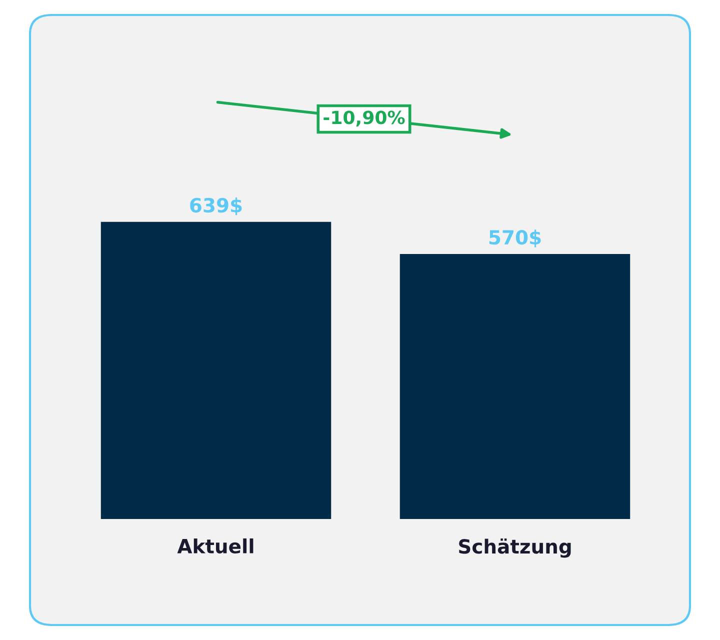 Image resolution: width=720 pixels, height=640 pixels. What do you see at coordinates (216, 207) in the screenshot?
I see `data-label: 639$` at bounding box center [216, 207].